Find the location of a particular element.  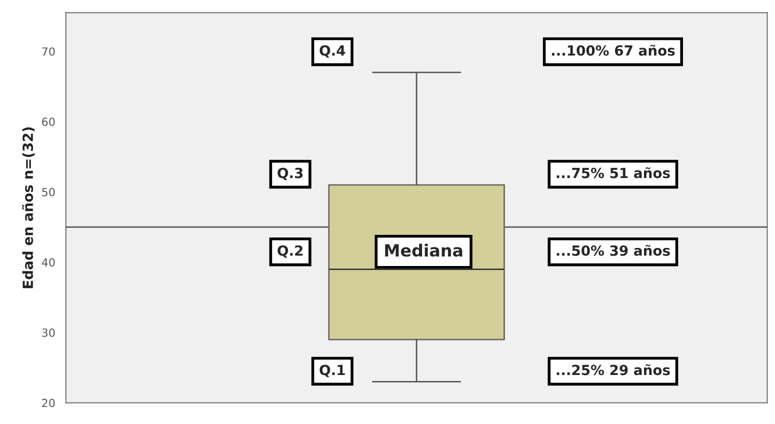

y-tick-label: 70 is located at coordinates (48, 51).